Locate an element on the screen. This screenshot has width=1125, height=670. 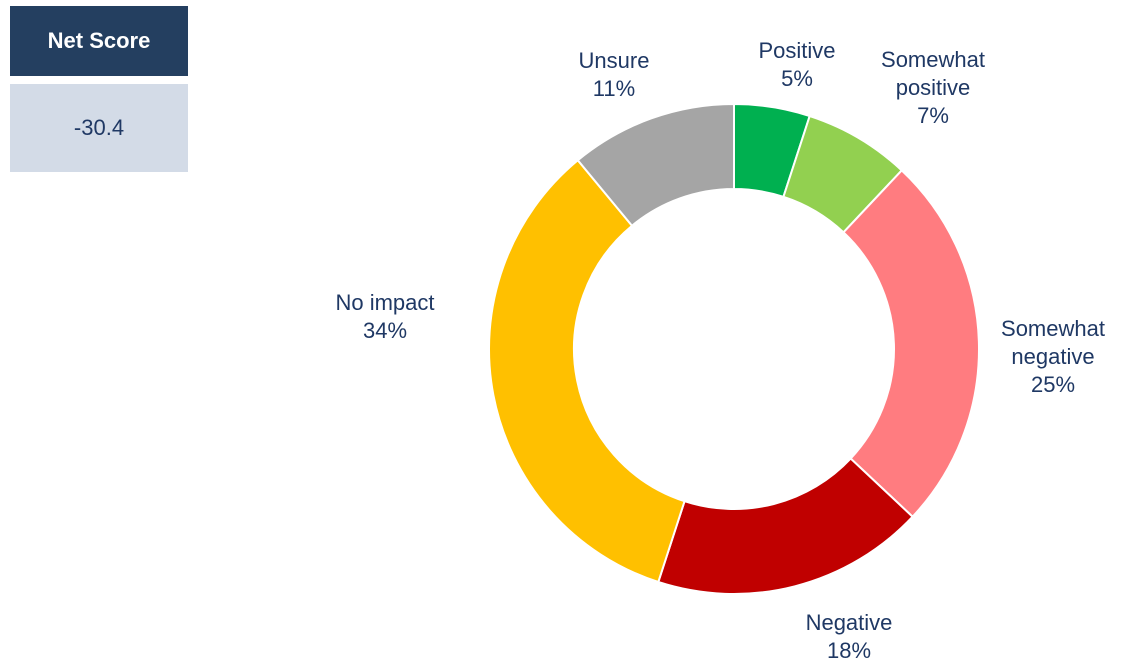
slice-value: 18% is located at coordinates (849, 650).